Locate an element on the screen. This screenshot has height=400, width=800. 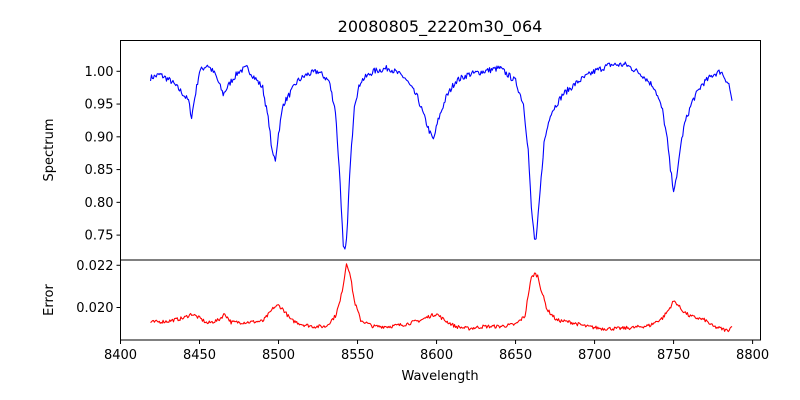
x-tick-label: 8500 is located at coordinates (278, 355).